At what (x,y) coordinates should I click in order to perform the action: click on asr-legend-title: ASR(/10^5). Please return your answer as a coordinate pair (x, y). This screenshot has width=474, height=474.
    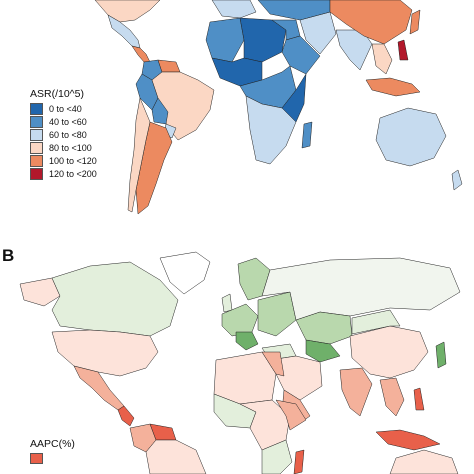
    Looking at the image, I should click on (57, 94).